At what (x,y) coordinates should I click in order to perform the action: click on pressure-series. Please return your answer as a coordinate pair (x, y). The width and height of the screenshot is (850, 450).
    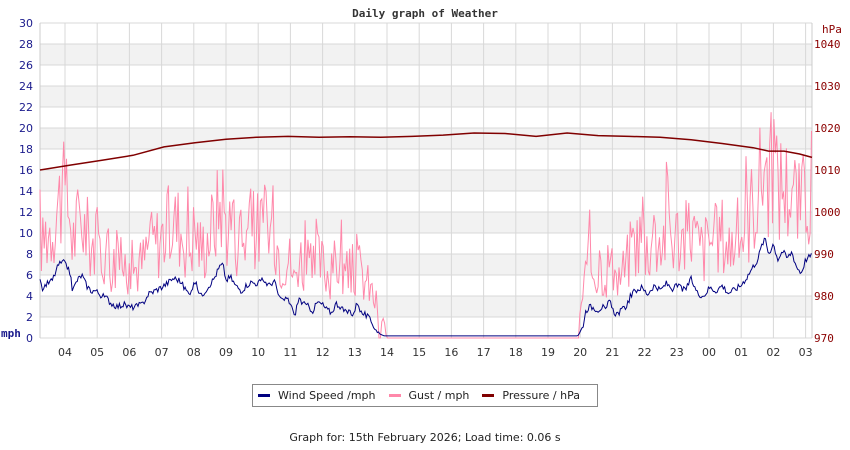
    Looking at the image, I should click on (426, 151).